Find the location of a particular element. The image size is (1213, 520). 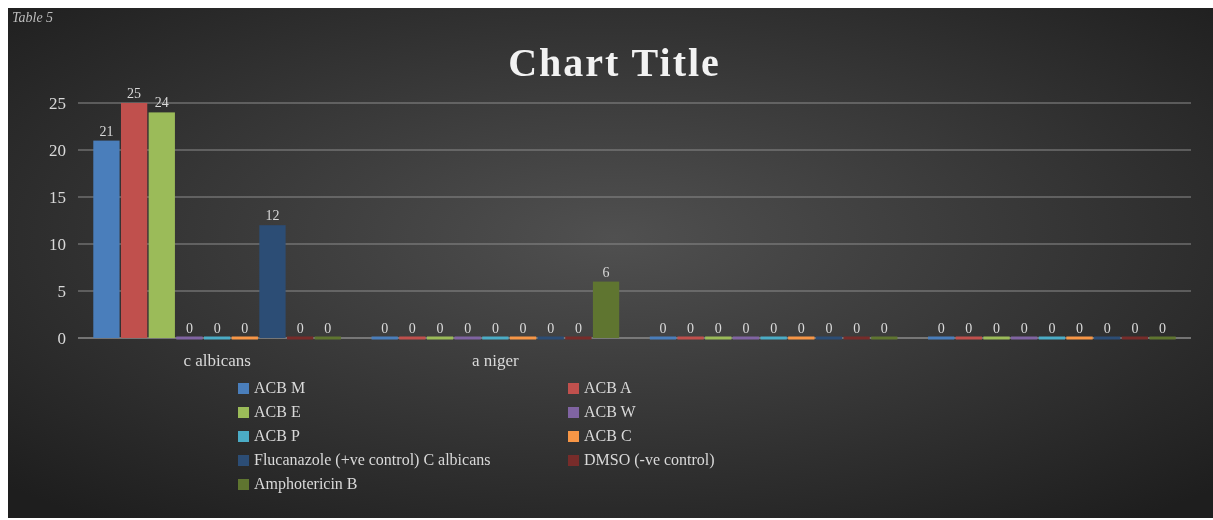

y-tick-label: 25 is located at coordinates (57, 103).